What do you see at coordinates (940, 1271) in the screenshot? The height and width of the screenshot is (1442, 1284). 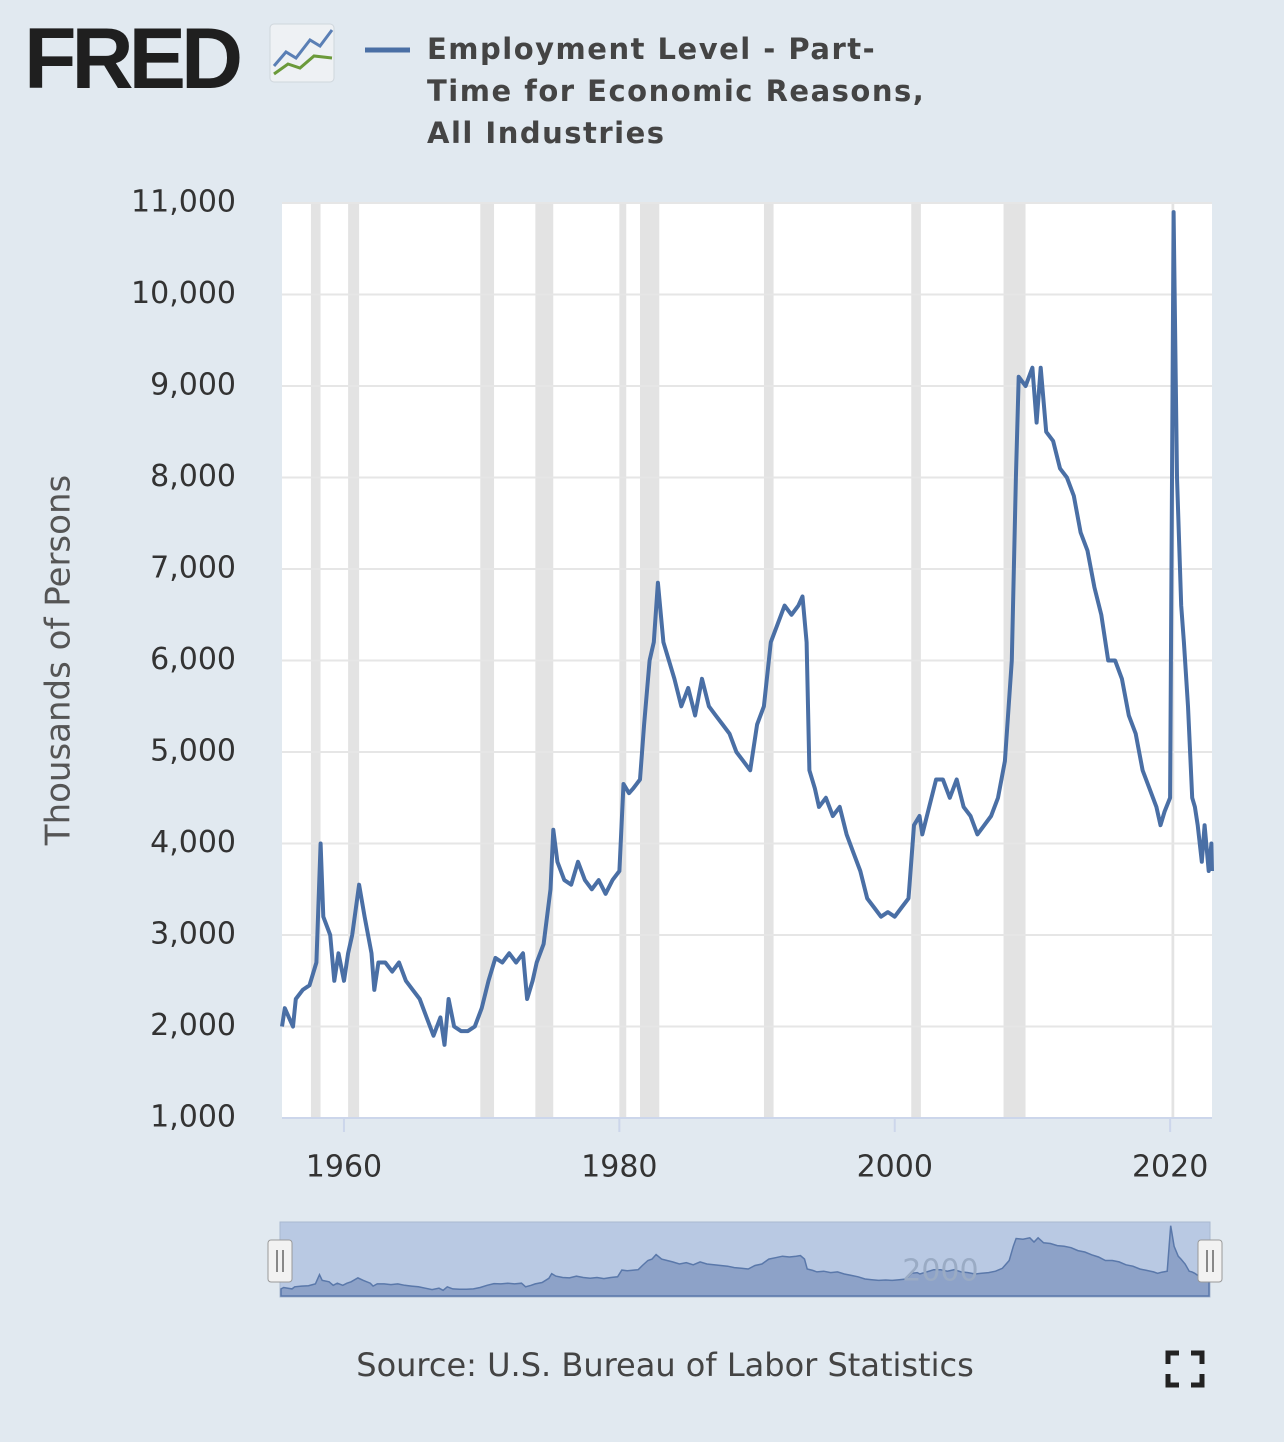 I see `navigator-tick-label: 2000` at bounding box center [940, 1271].